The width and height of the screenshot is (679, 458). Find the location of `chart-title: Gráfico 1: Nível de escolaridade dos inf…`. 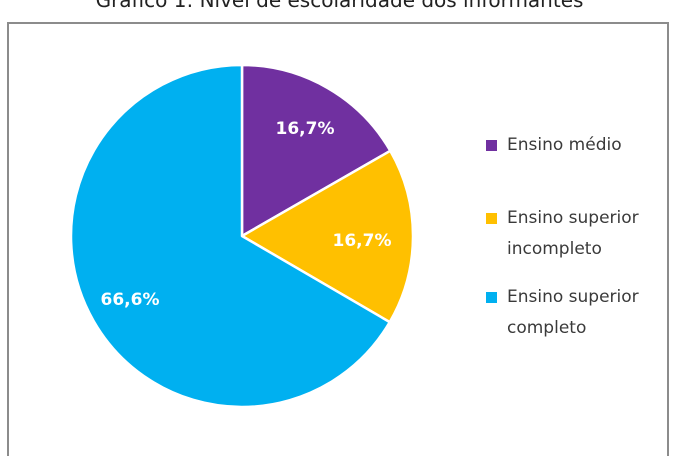

chart-title: Gráfico 1: Nível de escolaridade dos inf… is located at coordinates (339, 6).